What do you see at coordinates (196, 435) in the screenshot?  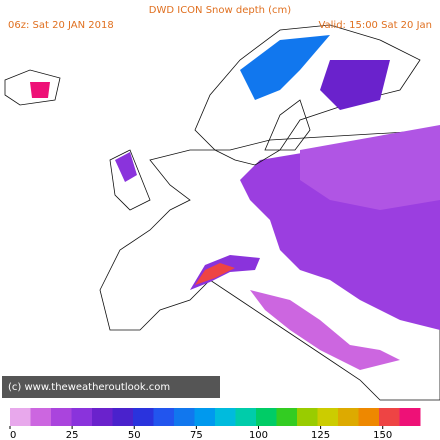 I see `colorbar-tick-label: 75` at bounding box center [196, 435].